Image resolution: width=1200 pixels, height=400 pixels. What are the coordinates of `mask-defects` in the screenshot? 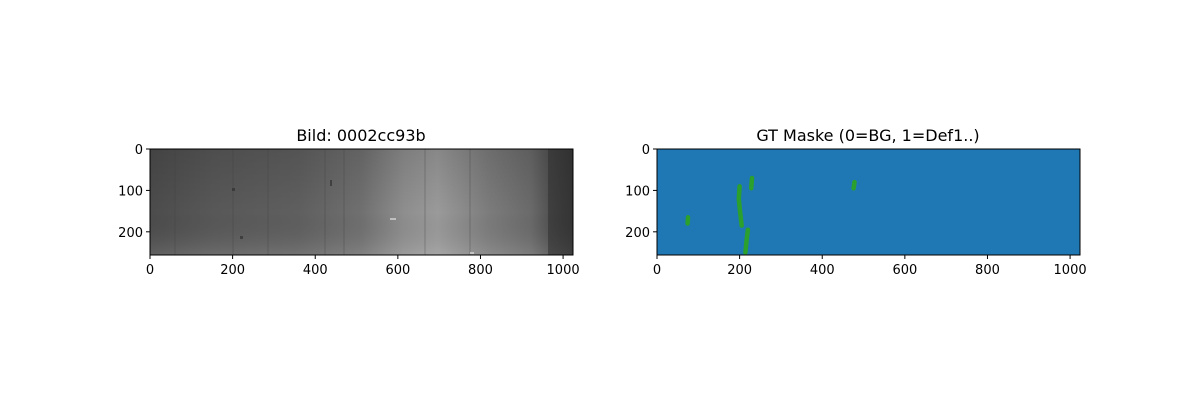 It's located at (771, 215).